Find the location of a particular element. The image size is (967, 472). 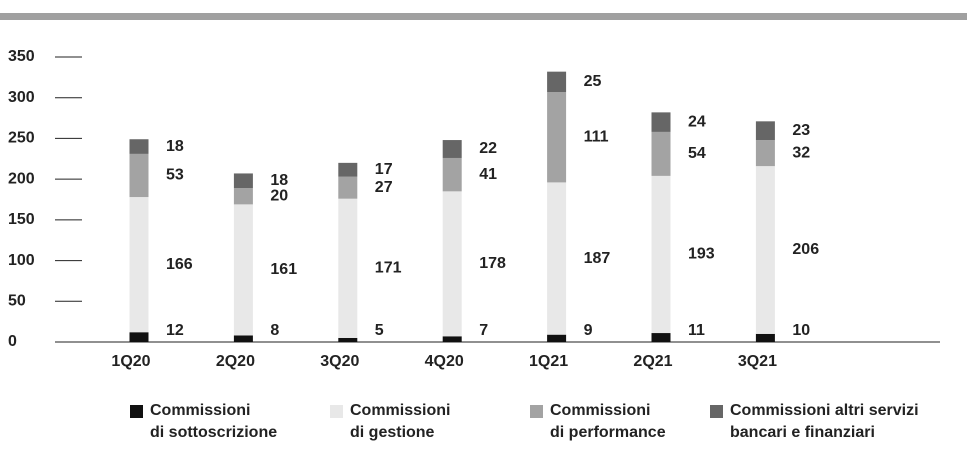

y-tick-label: 300 is located at coordinates (21, 97).